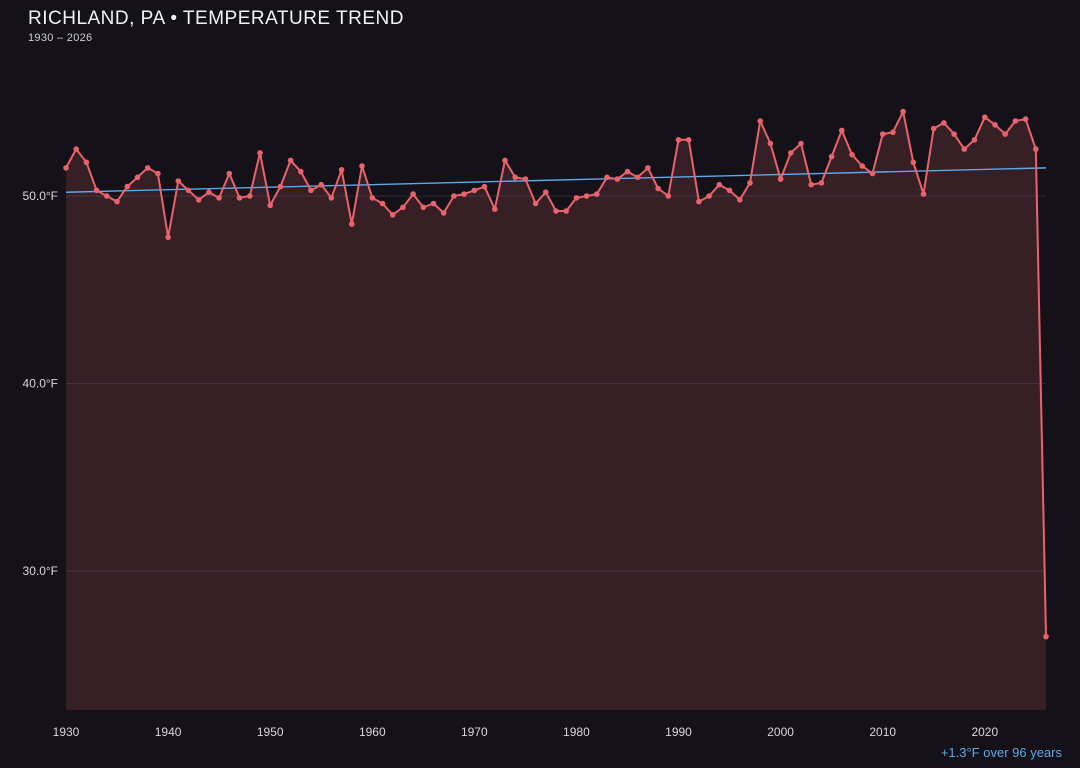 This screenshot has width=1080, height=768. I want to click on x-tick-label: 1930, so click(66, 732).